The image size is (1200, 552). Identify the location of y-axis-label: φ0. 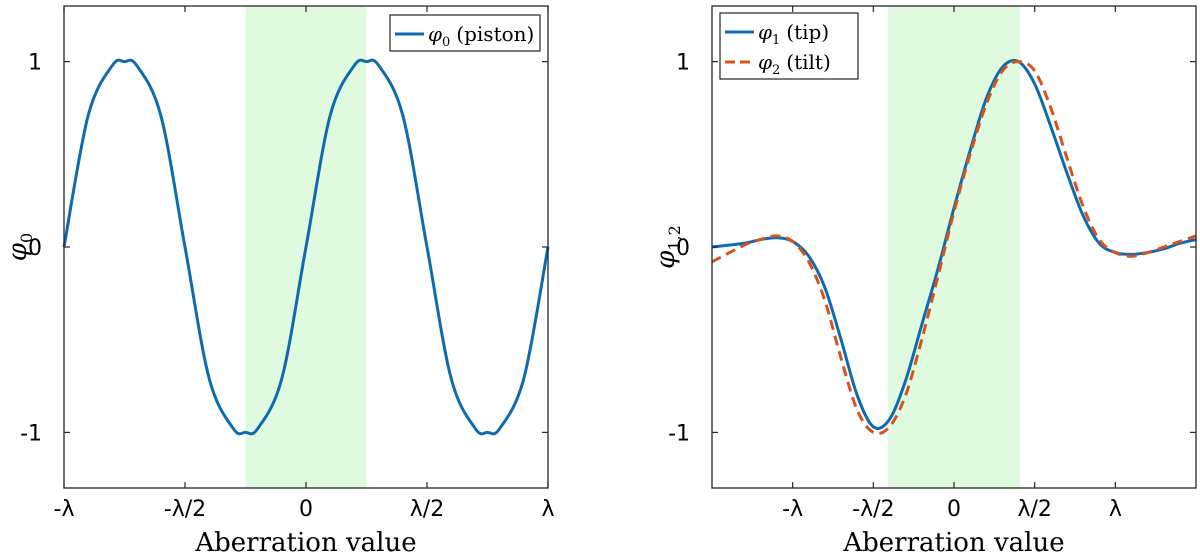
(19, 247).